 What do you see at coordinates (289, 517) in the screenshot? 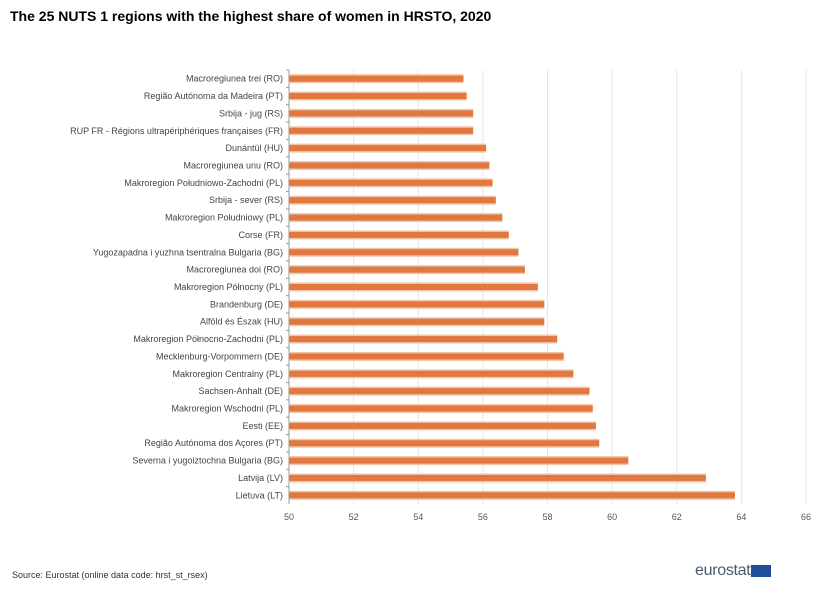
I see `x-tick-label: 50` at bounding box center [289, 517].